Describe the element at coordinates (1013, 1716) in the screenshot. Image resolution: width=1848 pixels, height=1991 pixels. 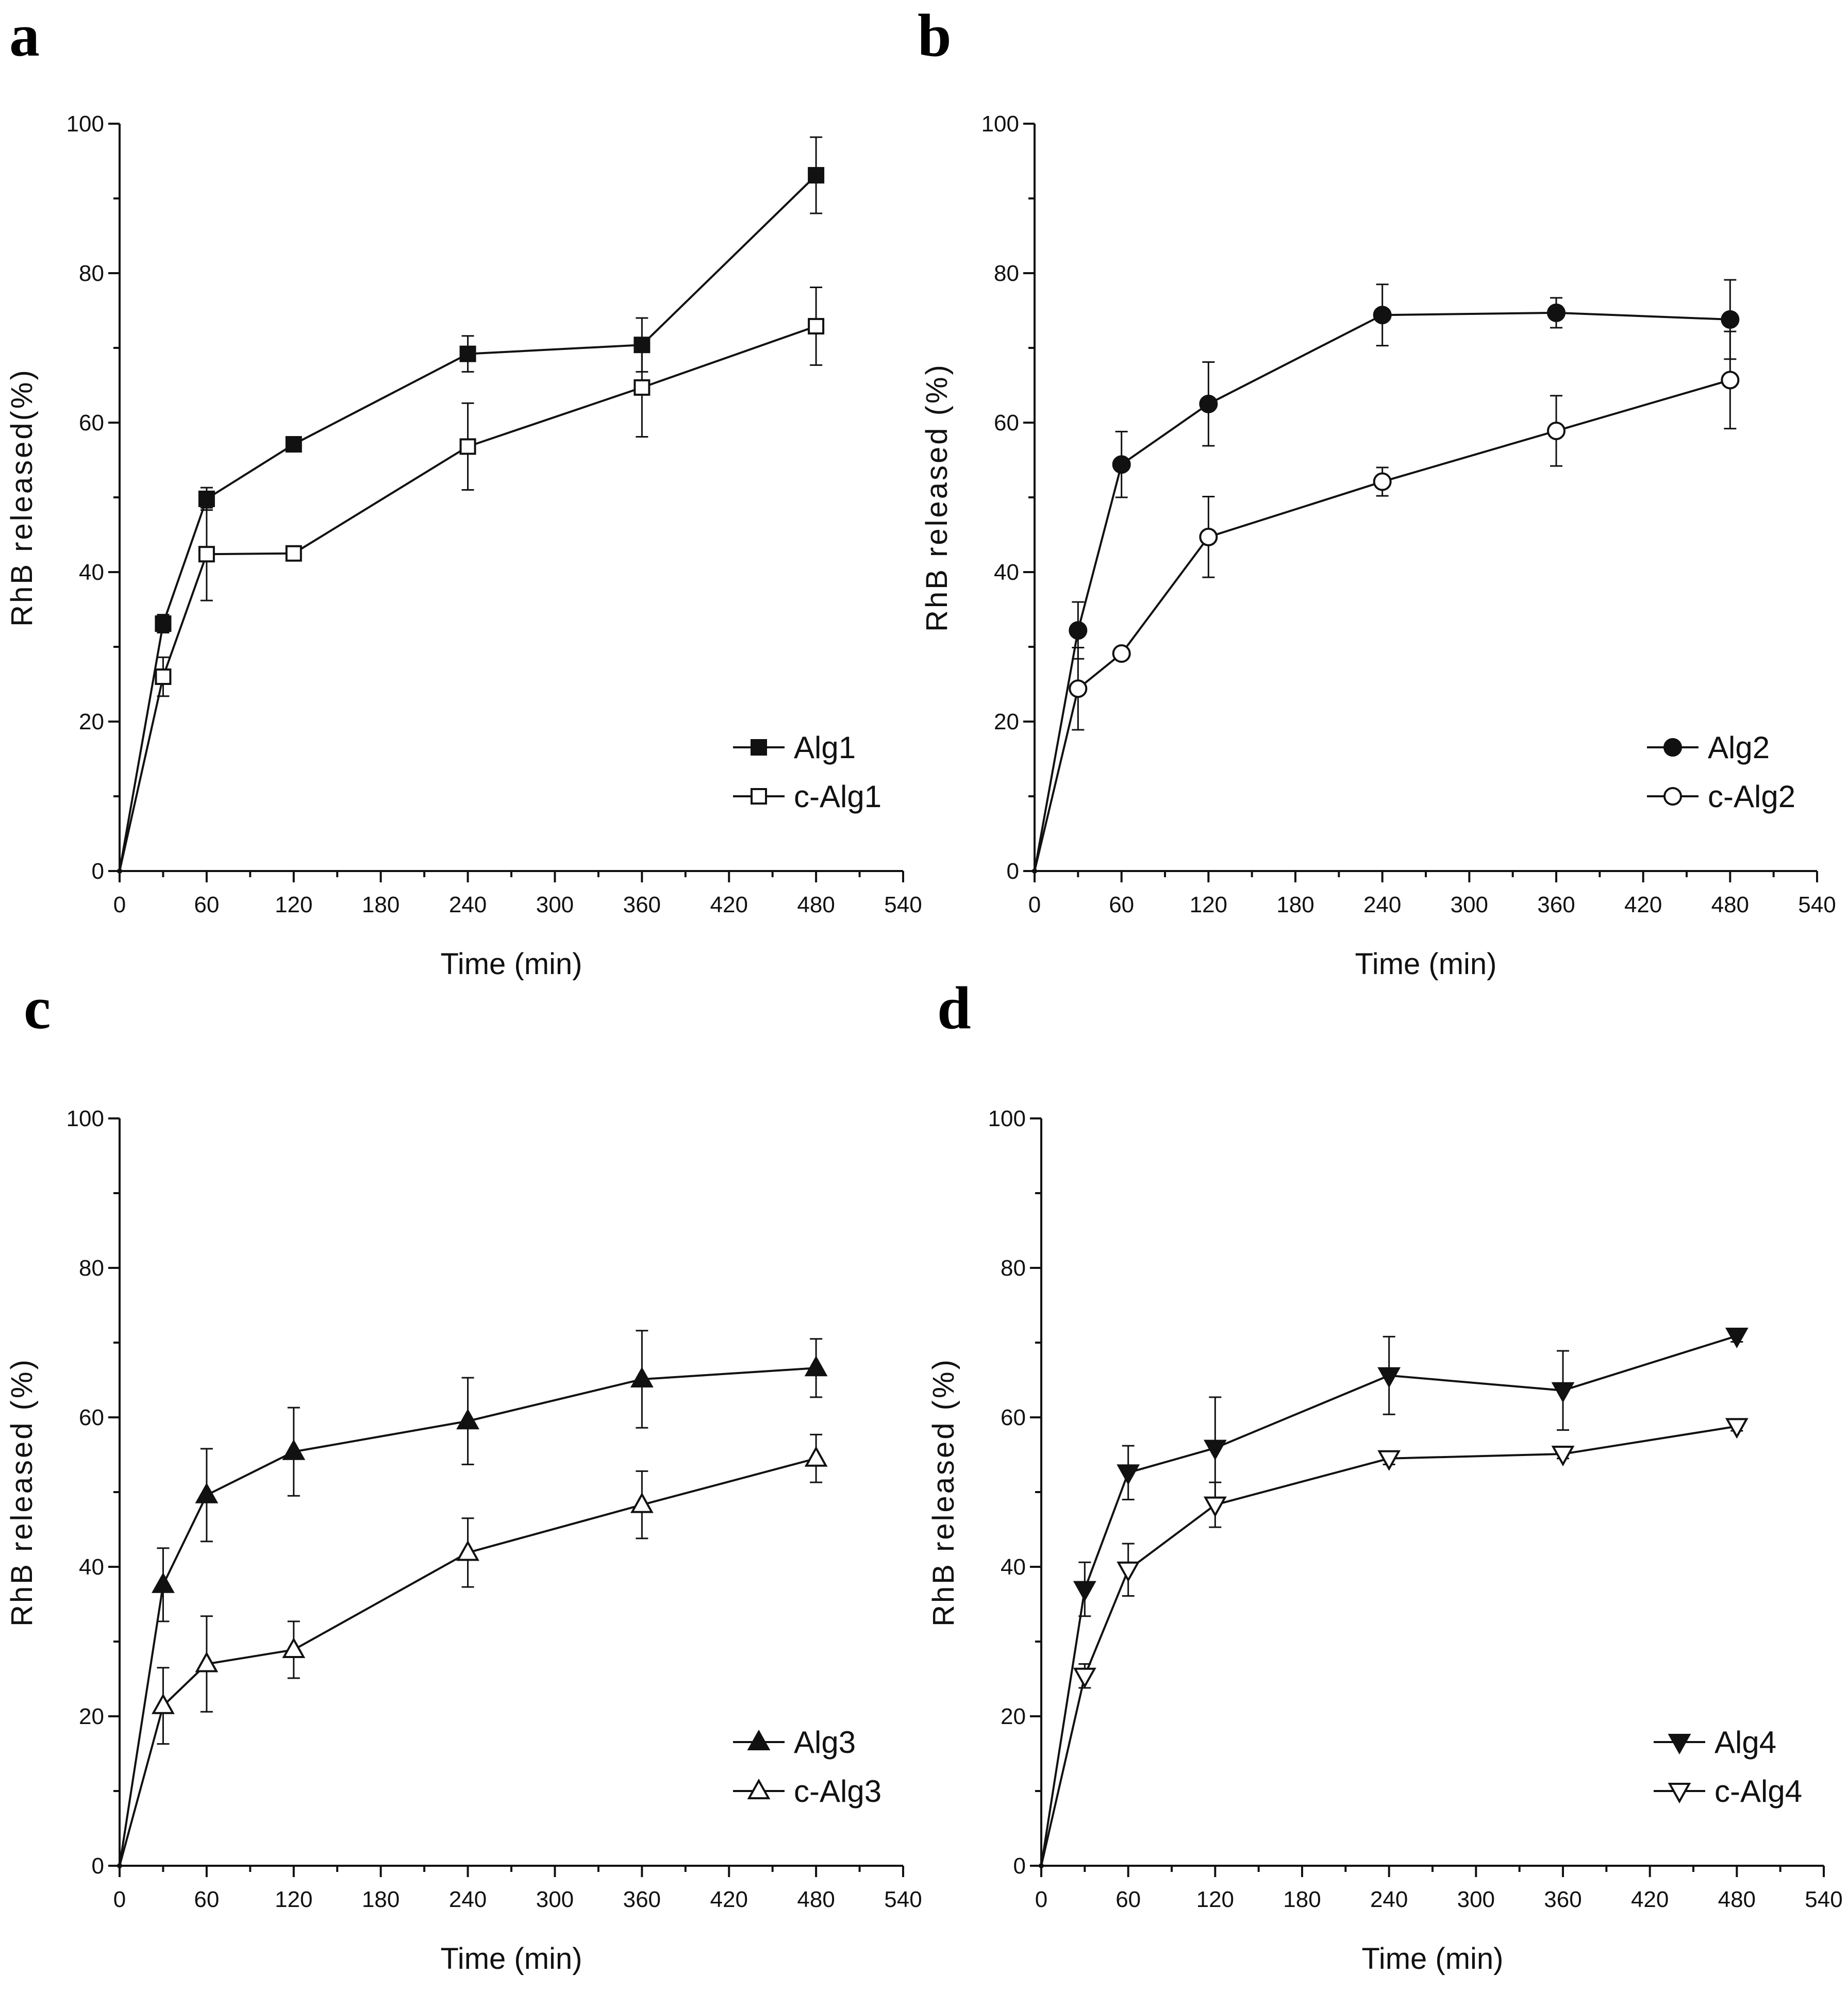
I see `y-tick-label: 20` at that location.